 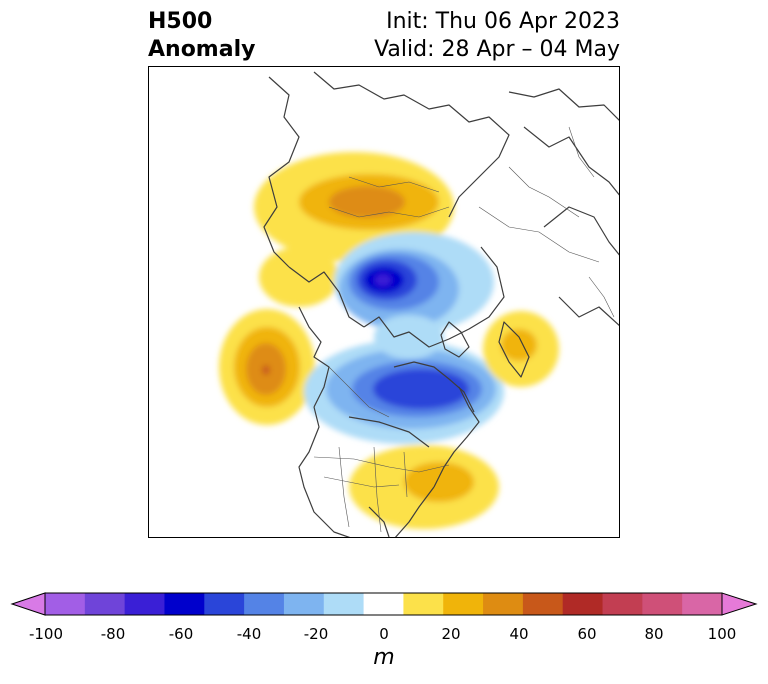 I want to click on colorbar-tick-label: -100, so click(x=46, y=634).